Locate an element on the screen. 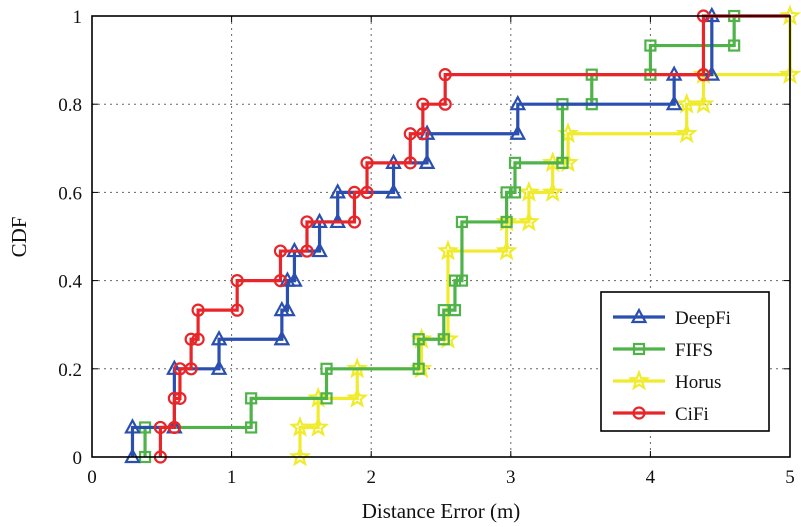 This screenshot has width=801, height=527. y-tick-label: 0.2 is located at coordinates (70, 370).